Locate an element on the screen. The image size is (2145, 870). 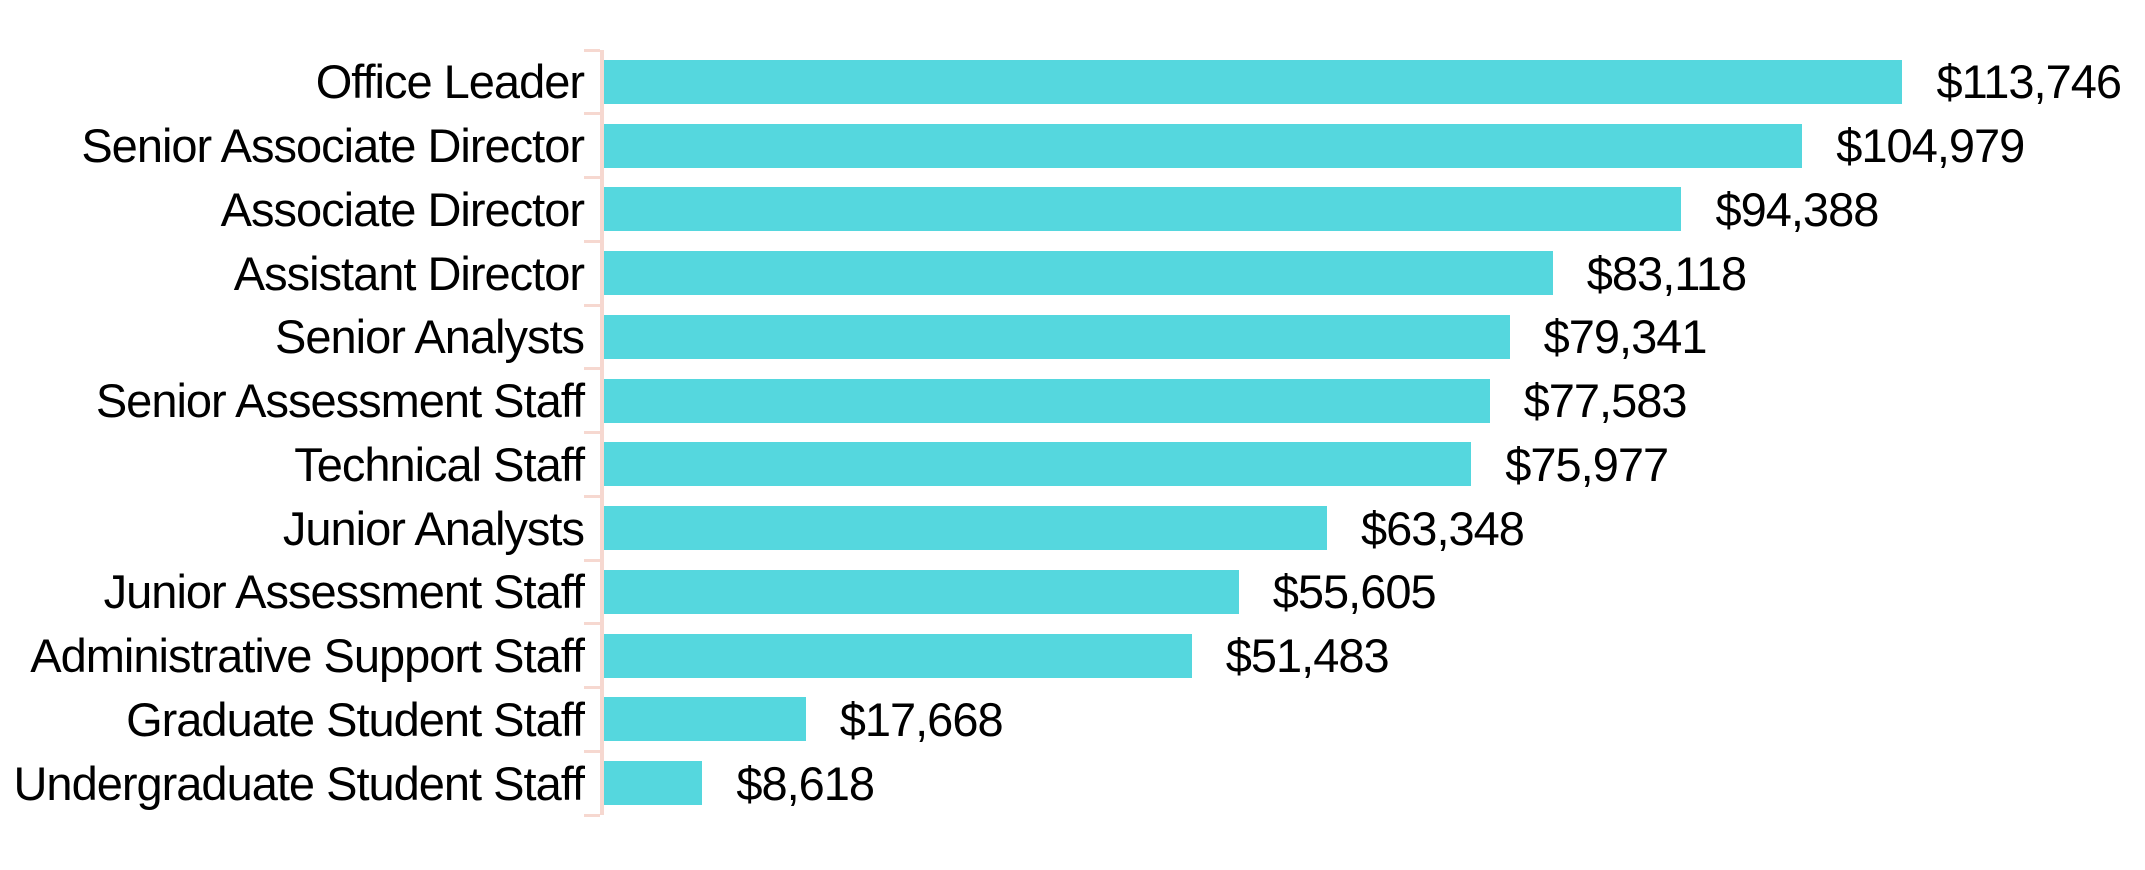
value-label: $83,118 is located at coordinates (1666, 273).